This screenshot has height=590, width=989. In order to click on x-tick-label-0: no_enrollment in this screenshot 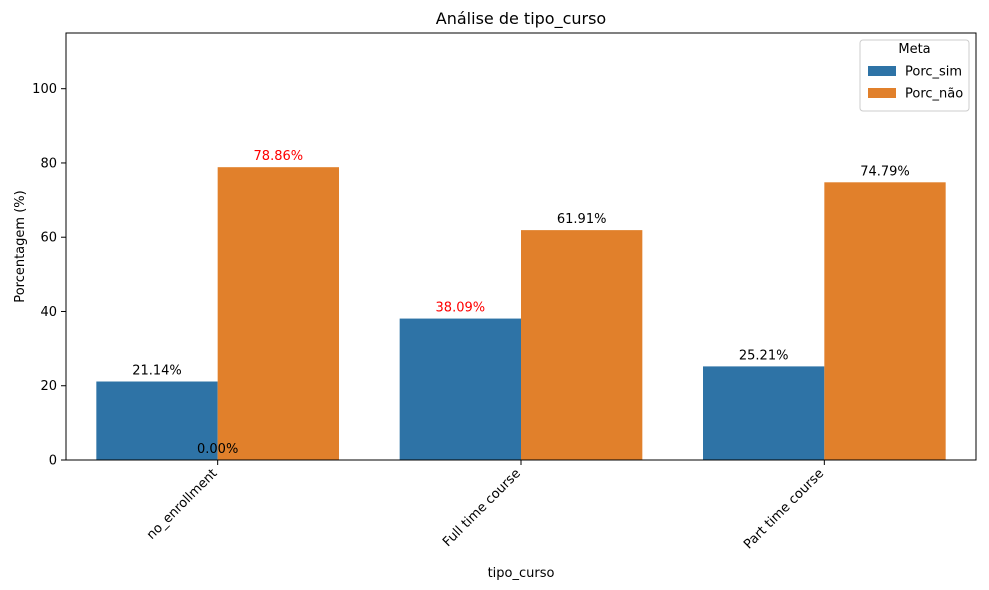, I will do `click(182, 504)`.